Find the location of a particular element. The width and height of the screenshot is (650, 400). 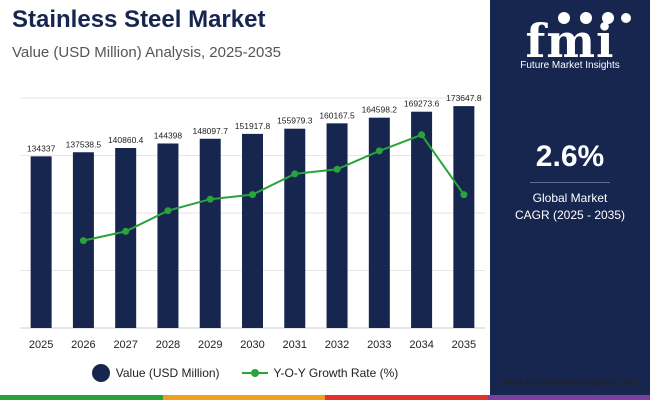

website-link: www.futuremarketinsights.com is located at coordinates (570, 382).